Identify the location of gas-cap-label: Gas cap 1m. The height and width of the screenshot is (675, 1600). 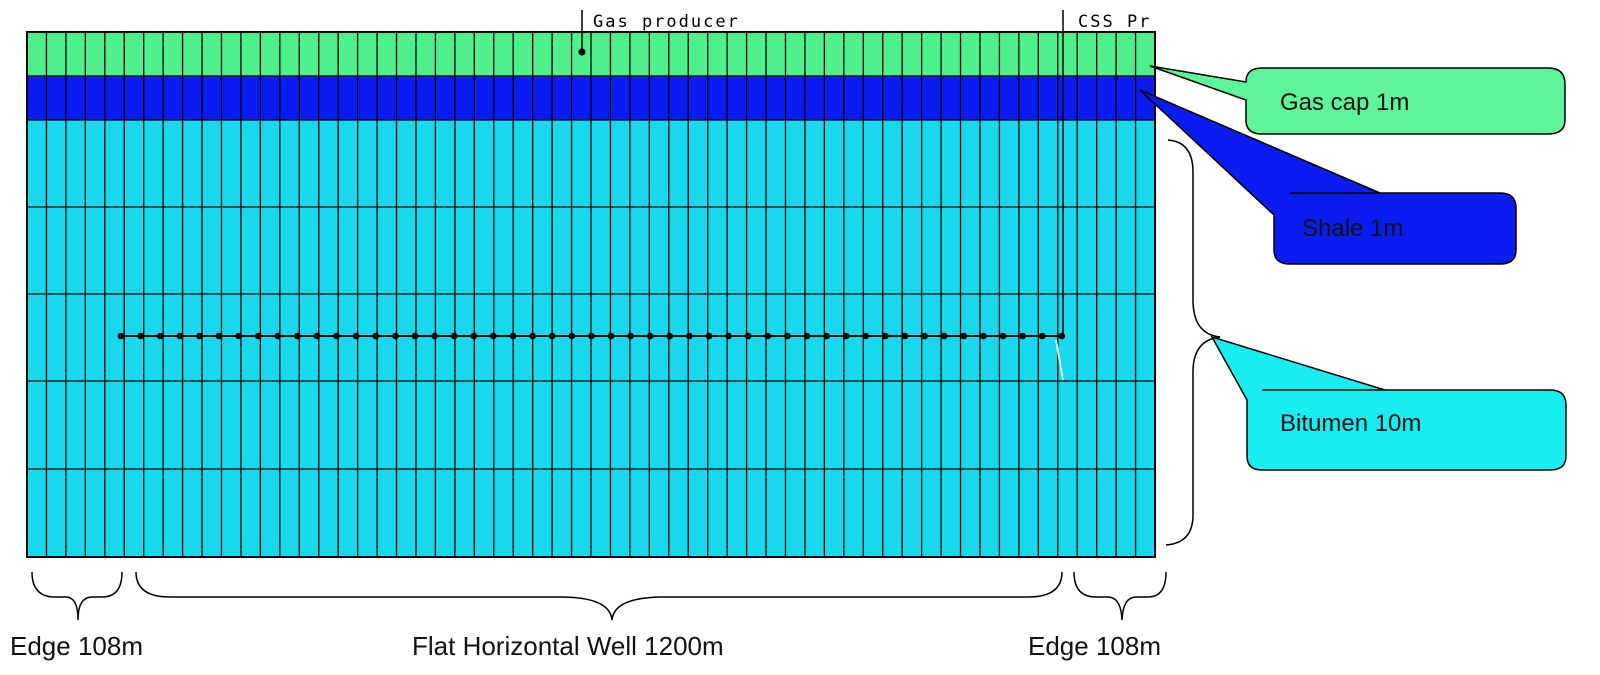
(1344, 102).